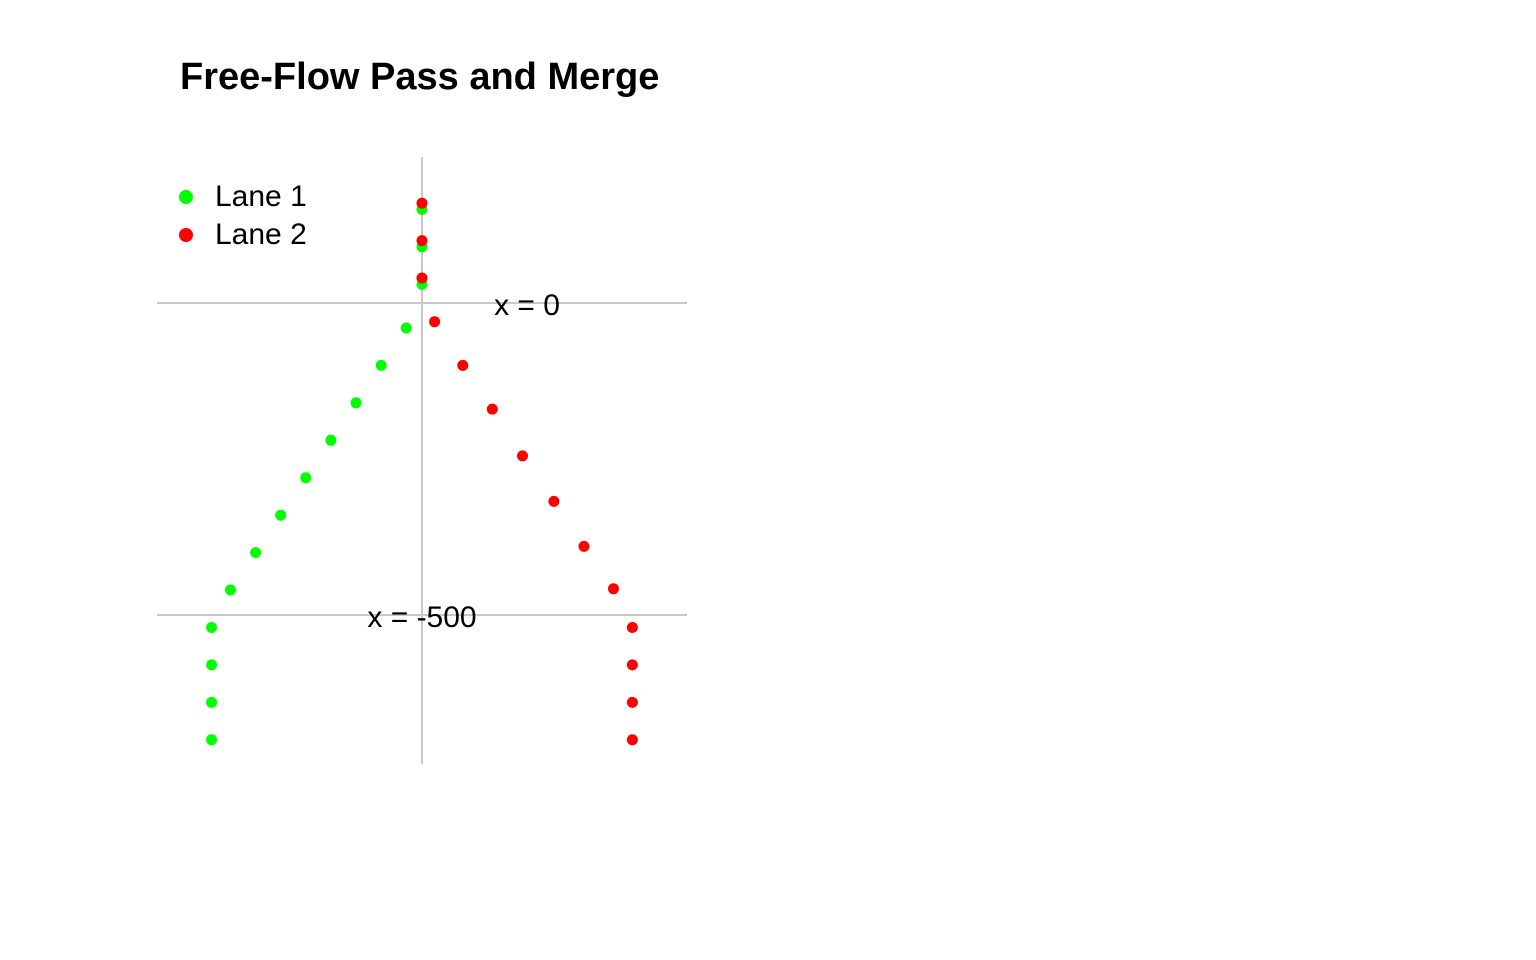 This screenshot has height=960, width=1536. I want to click on legend-label-lane-2: Lane 2, so click(261, 234).